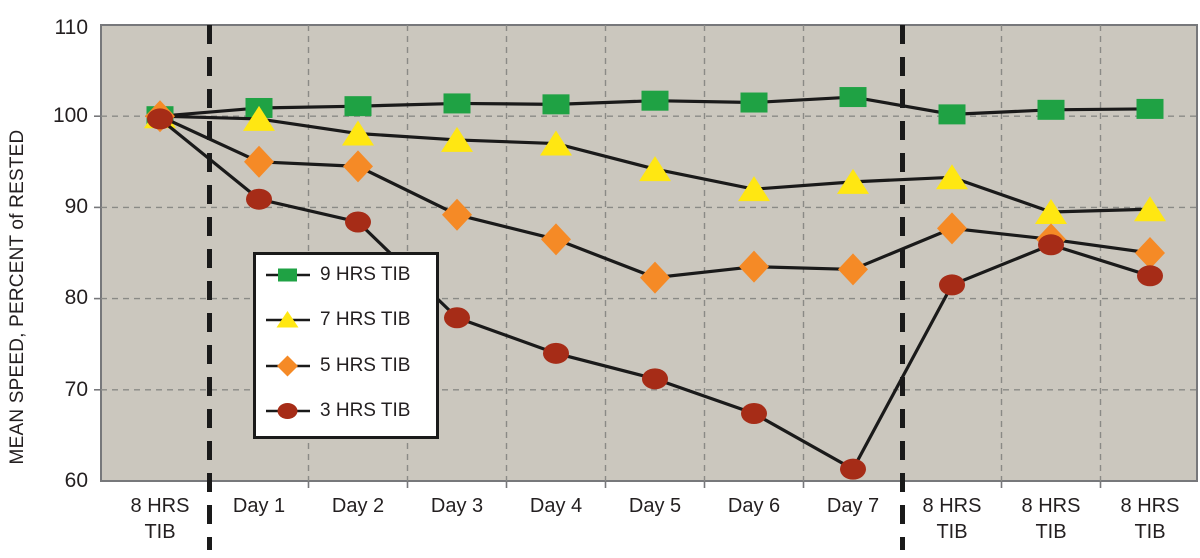 The width and height of the screenshot is (1200, 558). What do you see at coordinates (76, 480) in the screenshot?
I see `y-tick-label: 60` at bounding box center [76, 480].